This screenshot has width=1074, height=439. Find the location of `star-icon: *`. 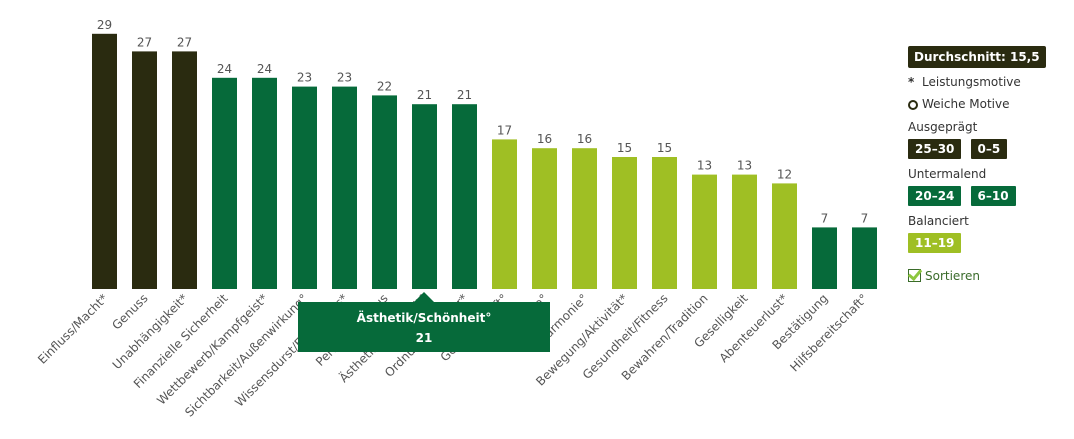

star-icon: * is located at coordinates (911, 82).